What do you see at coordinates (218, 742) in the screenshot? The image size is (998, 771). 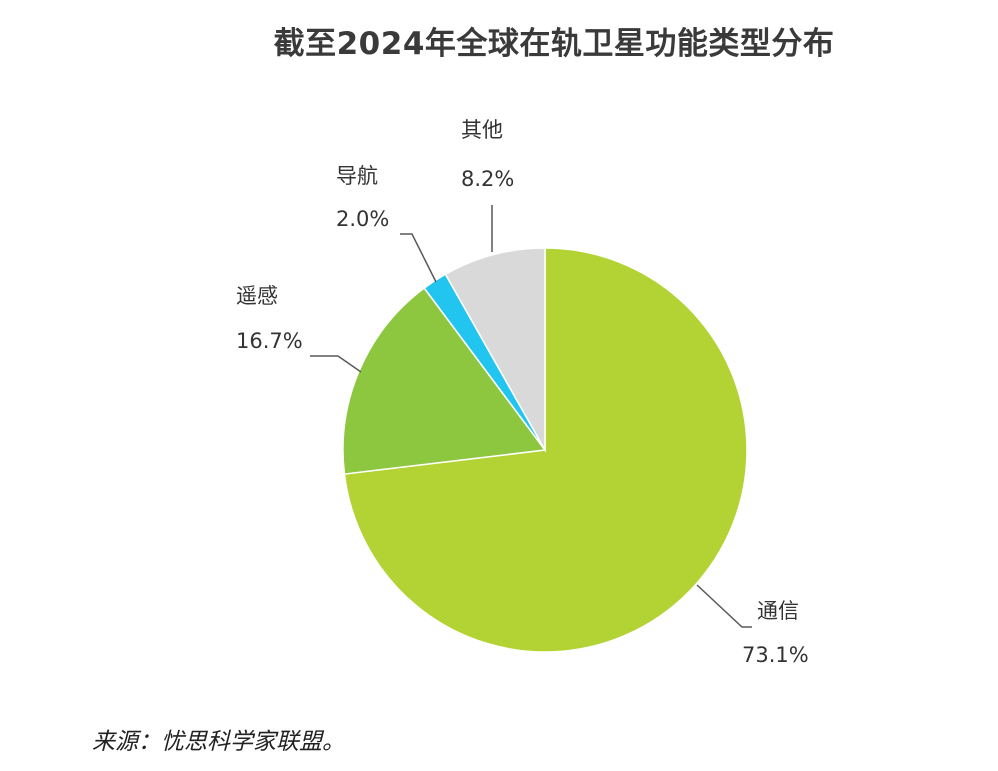 I see `source-note: 来源：忧思科学家联盟。` at bounding box center [218, 742].